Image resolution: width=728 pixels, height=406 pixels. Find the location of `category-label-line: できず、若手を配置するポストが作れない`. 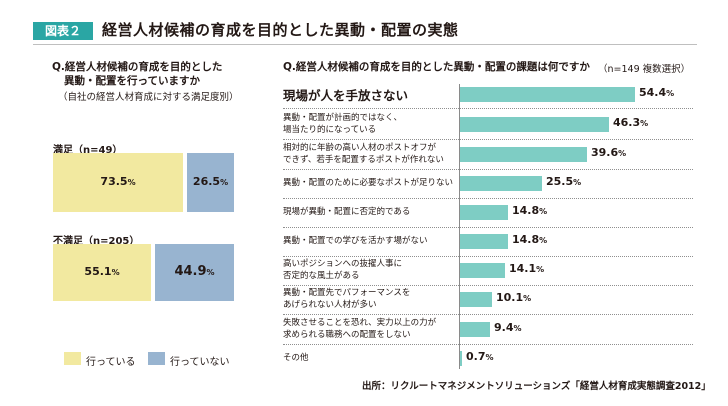

category-label-line: できず、若手を配置するポストが作れない is located at coordinates (363, 160).